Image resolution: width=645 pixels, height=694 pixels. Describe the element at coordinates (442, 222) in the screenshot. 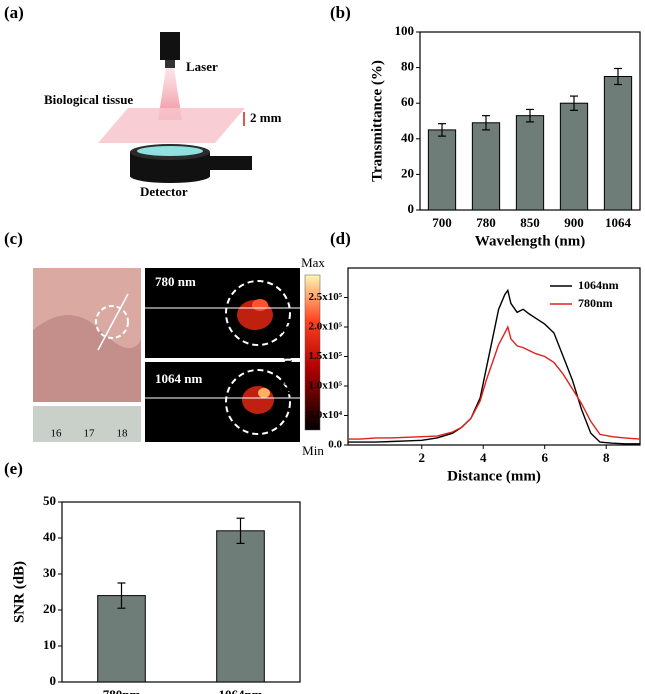

I see `x-tick-label: 700` at that location.